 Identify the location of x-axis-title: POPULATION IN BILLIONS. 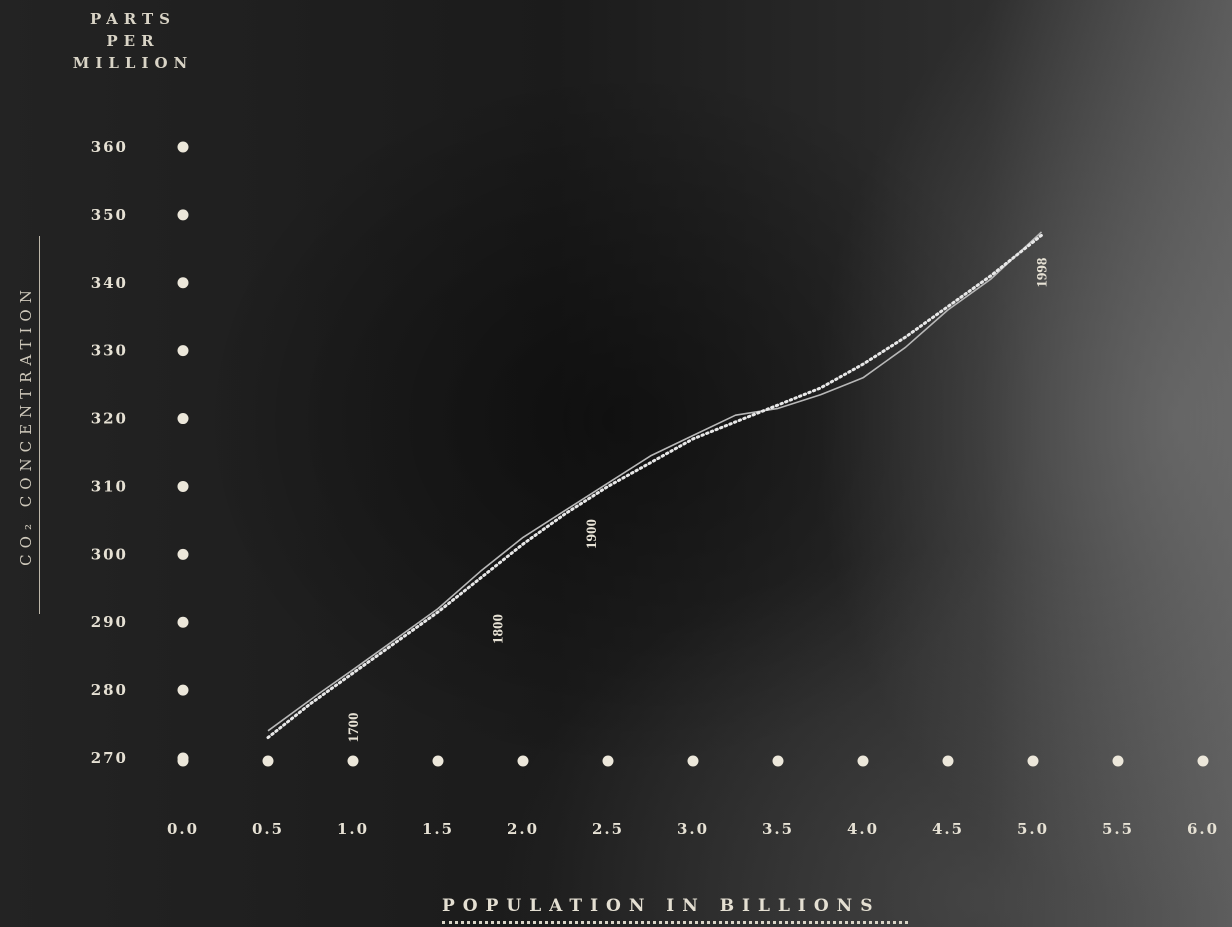
(661, 906).